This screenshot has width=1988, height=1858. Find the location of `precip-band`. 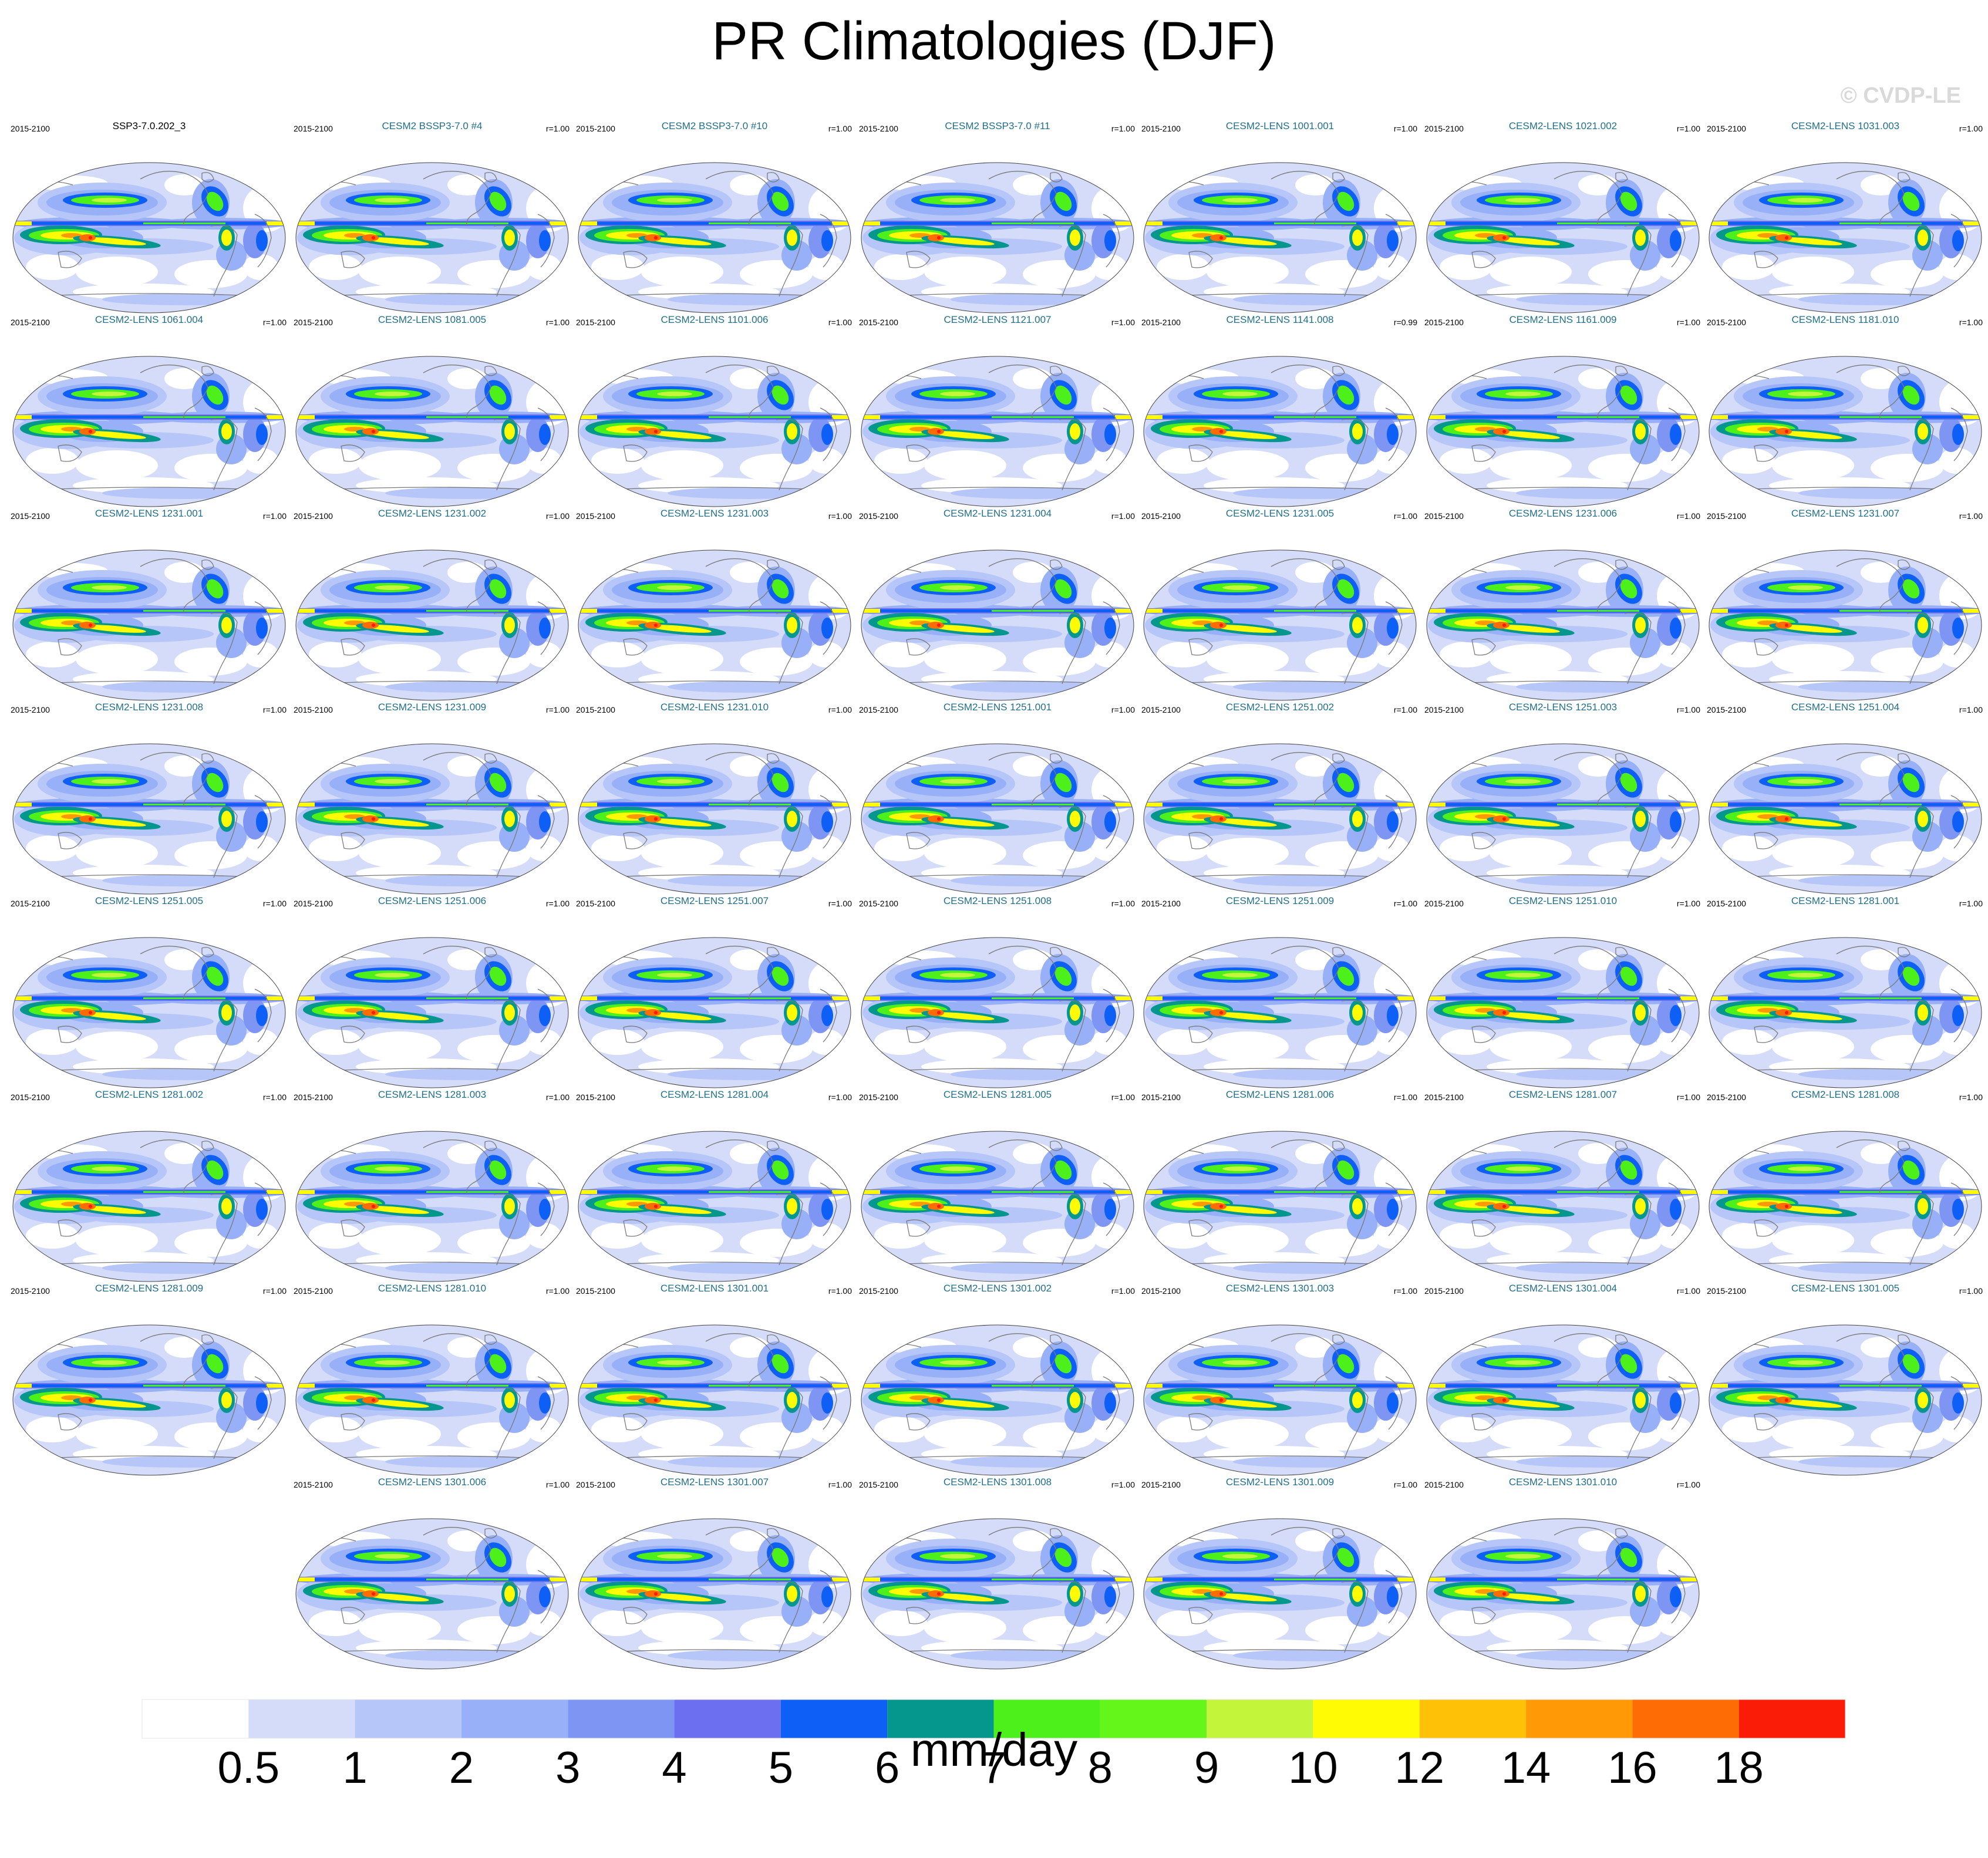

precip-band is located at coordinates (1315, 687).